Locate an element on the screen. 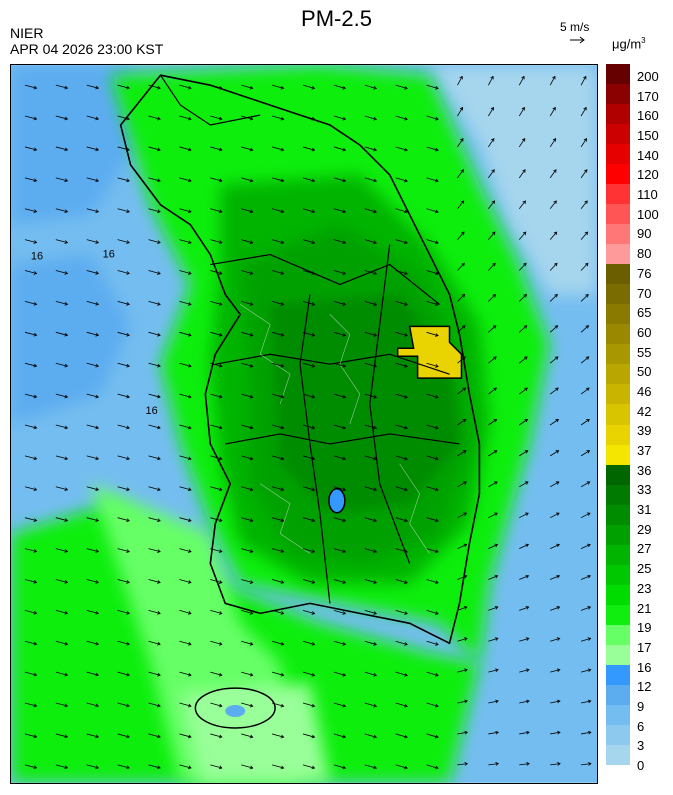 The width and height of the screenshot is (673, 795). legend-tick-label: 27 is located at coordinates (644, 549).